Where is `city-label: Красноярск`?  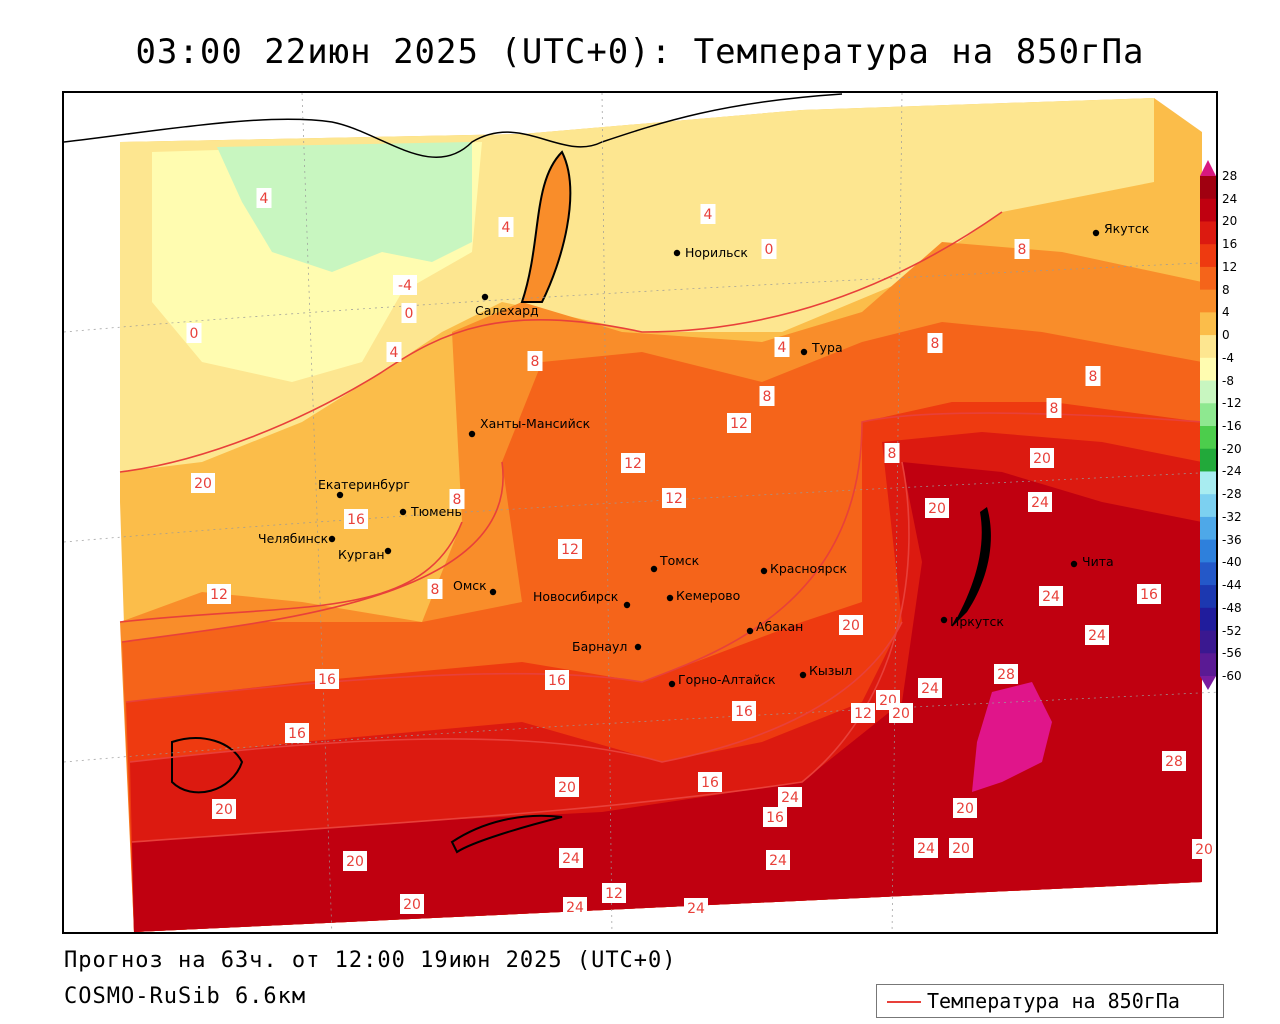
city-label: Красноярск is located at coordinates (808, 568).